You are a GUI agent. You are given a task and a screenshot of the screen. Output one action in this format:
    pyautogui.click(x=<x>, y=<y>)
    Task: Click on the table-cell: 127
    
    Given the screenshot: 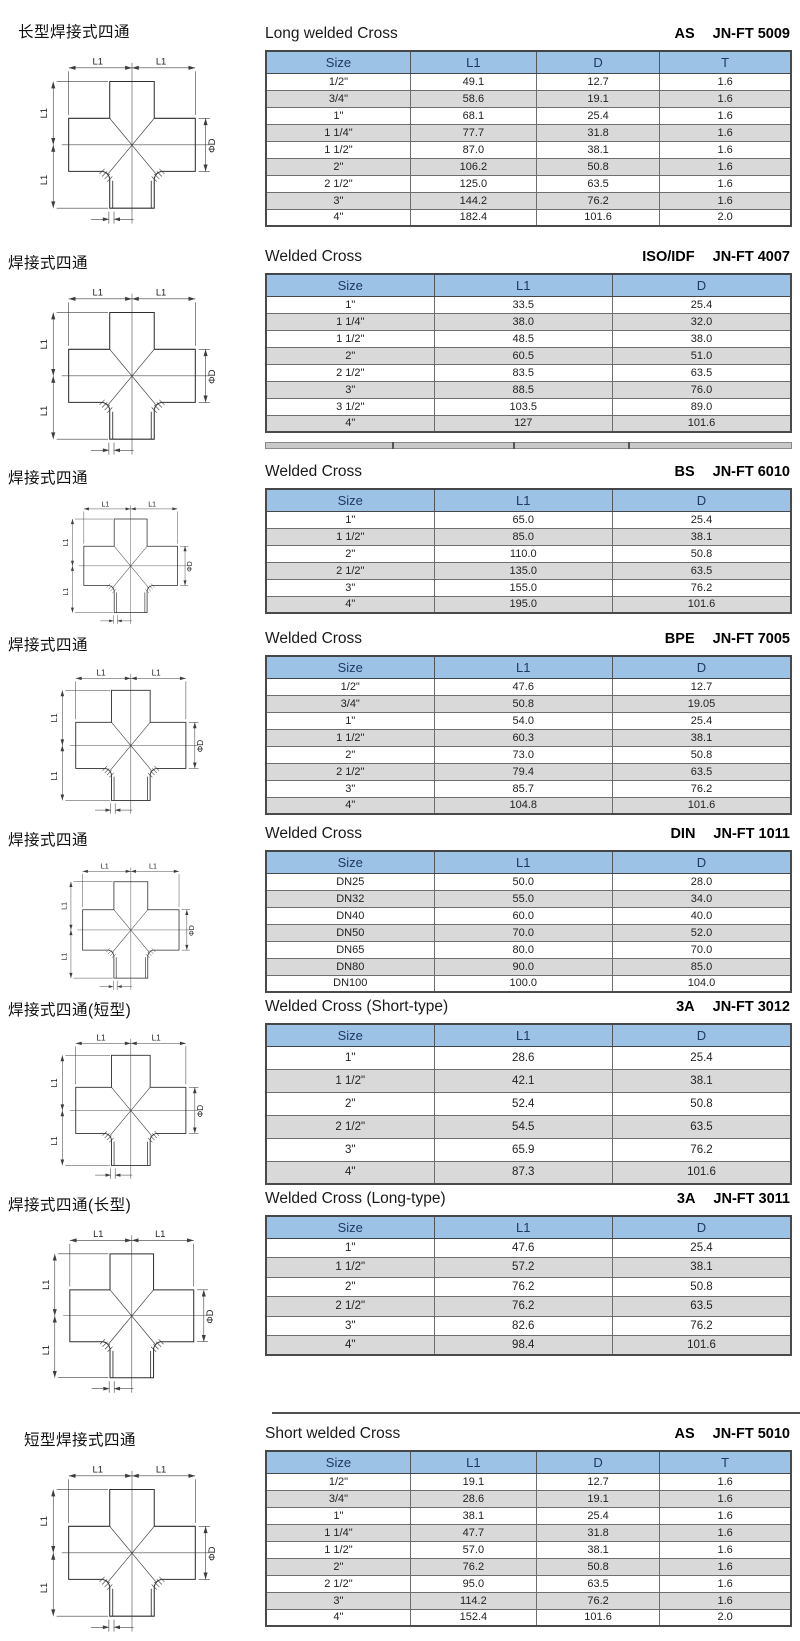 What is the action you would take?
    pyautogui.click(x=523, y=423)
    